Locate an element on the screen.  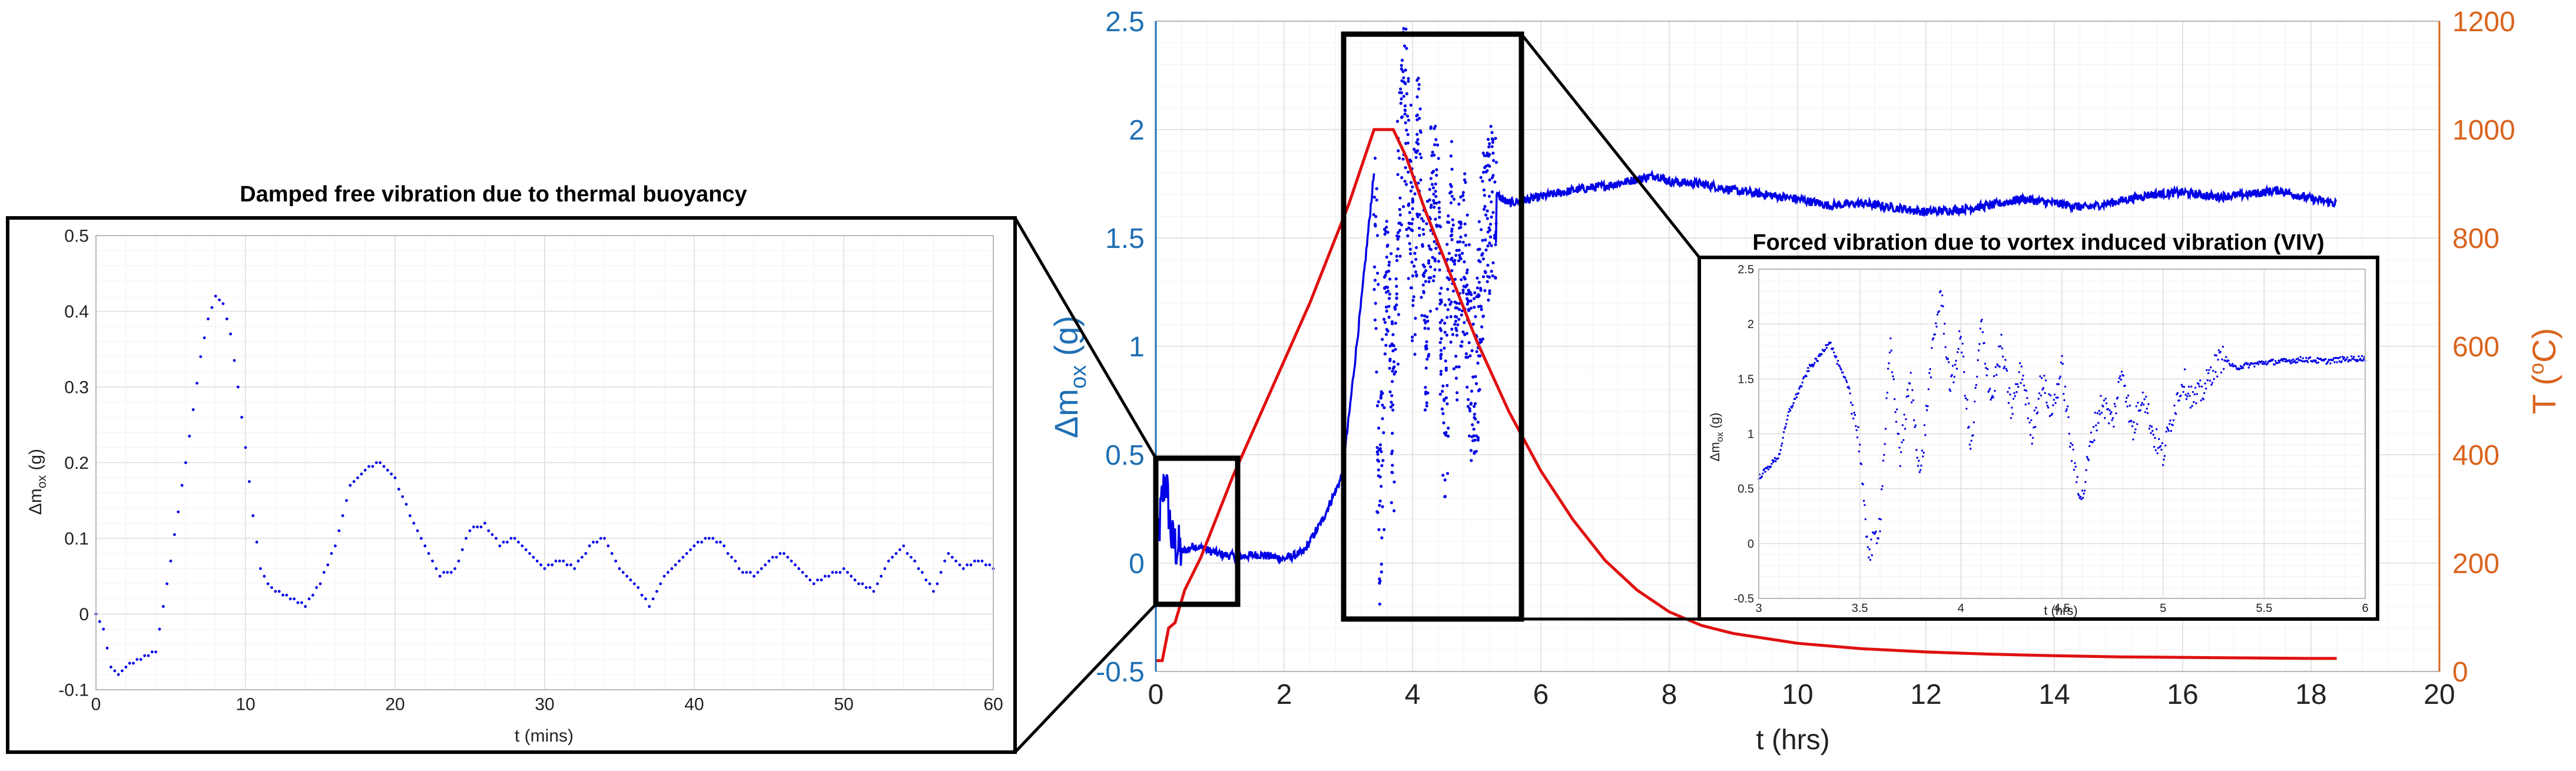
inset-right-x-axis-label: t (hrs) is located at coordinates (2060, 610).